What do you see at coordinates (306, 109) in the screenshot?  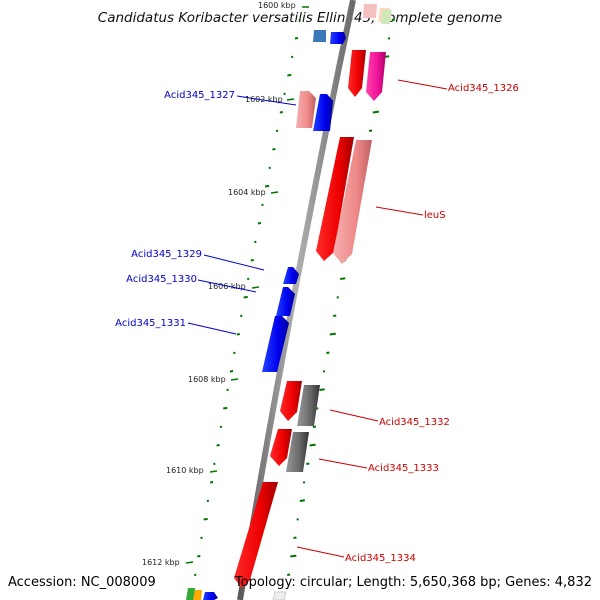 I see `gene-acid345-1327-a` at bounding box center [306, 109].